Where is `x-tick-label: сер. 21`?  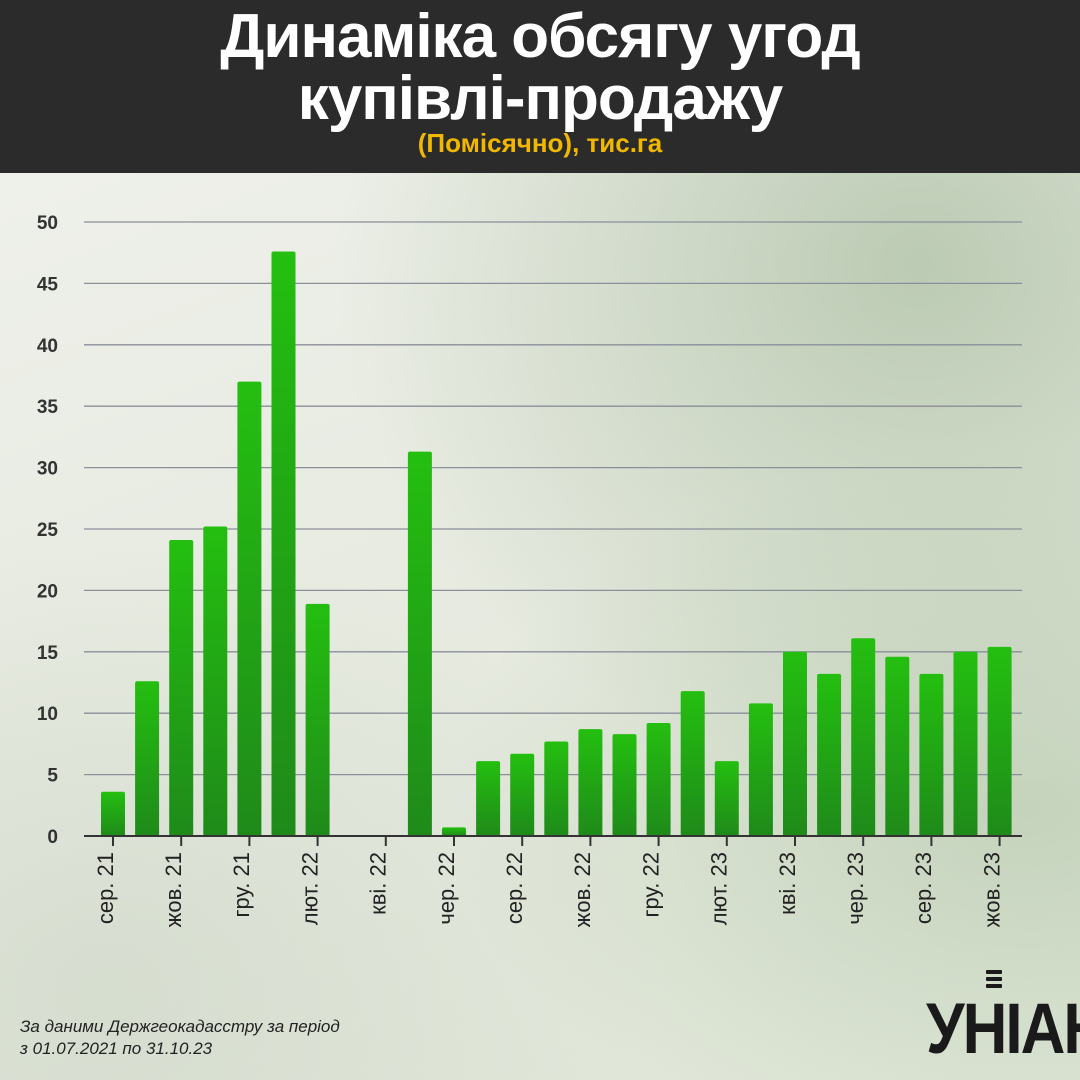
x-tick-label: сер. 21 is located at coordinates (105, 888).